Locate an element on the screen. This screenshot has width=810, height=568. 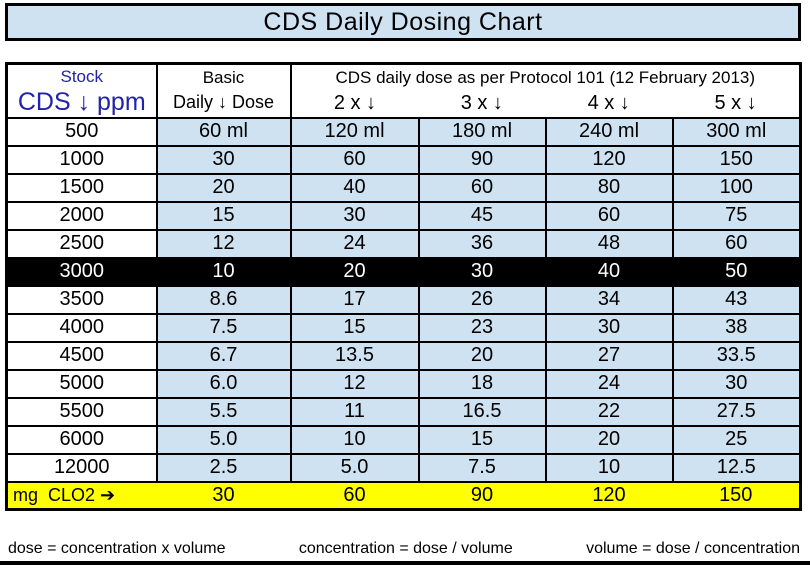
basic-label: Basic is located at coordinates (223, 77).